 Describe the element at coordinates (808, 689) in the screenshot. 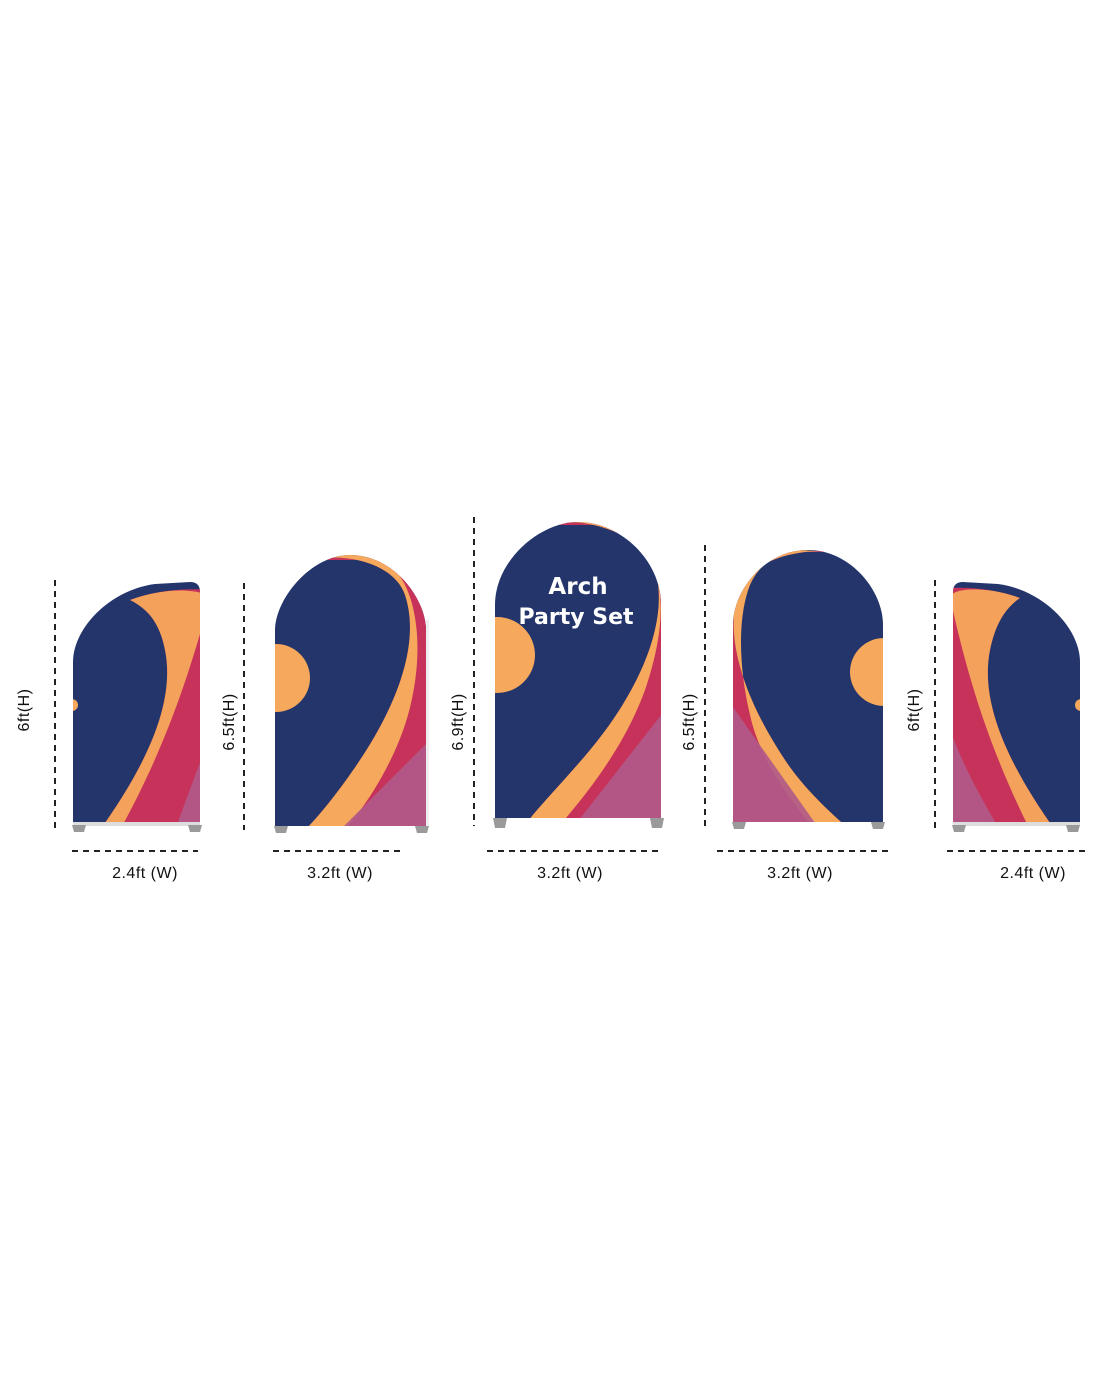

I see `right-arch-panel` at that location.